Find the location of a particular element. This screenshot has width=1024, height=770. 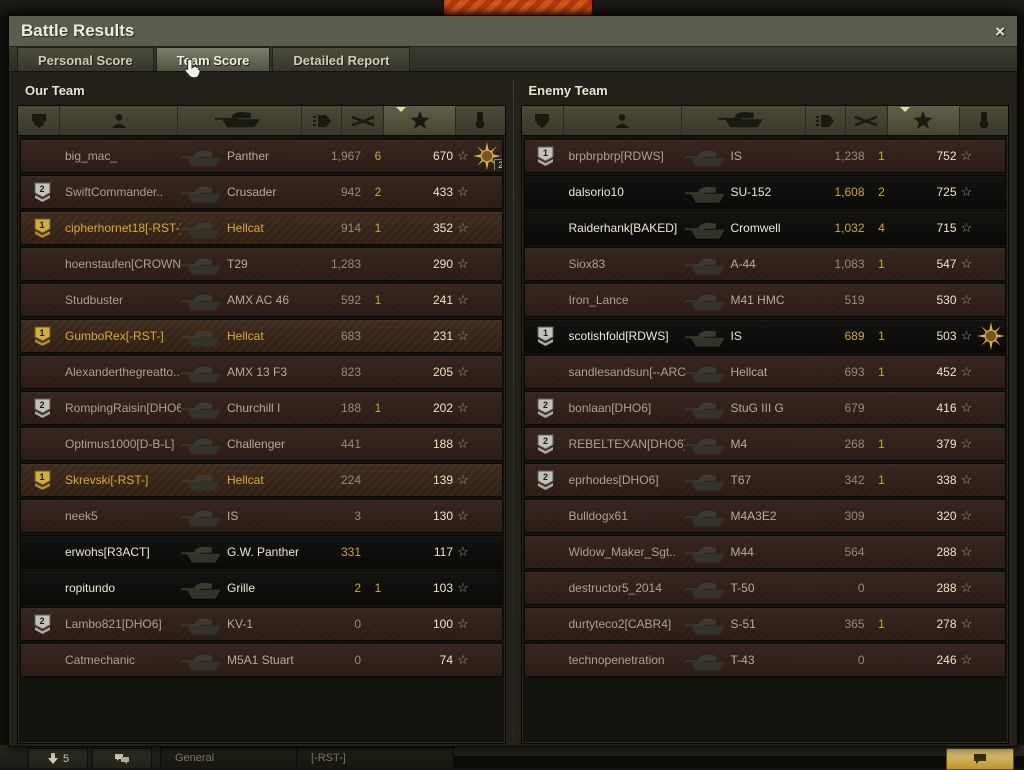

table-row: big_mac_ Panther 1,967 6 670 ☆ 2 is located at coordinates (261, 156).